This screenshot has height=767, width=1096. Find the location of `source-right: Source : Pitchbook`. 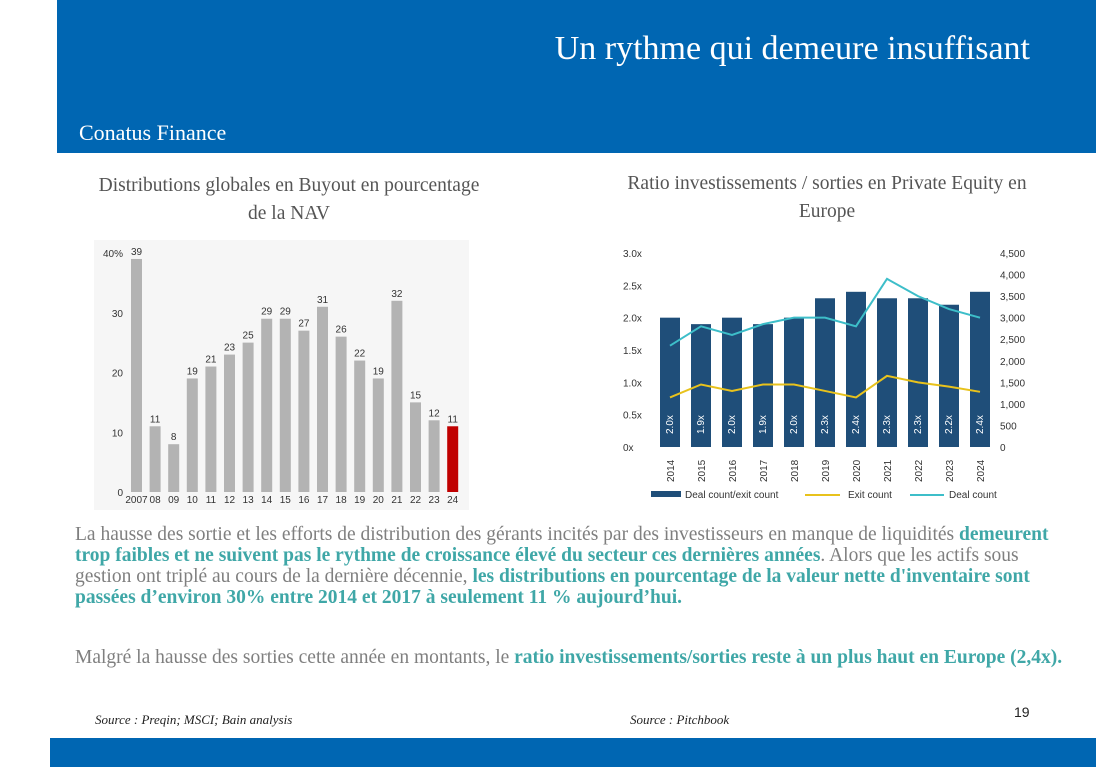

source-right: Source : Pitchbook is located at coordinates (680, 719).